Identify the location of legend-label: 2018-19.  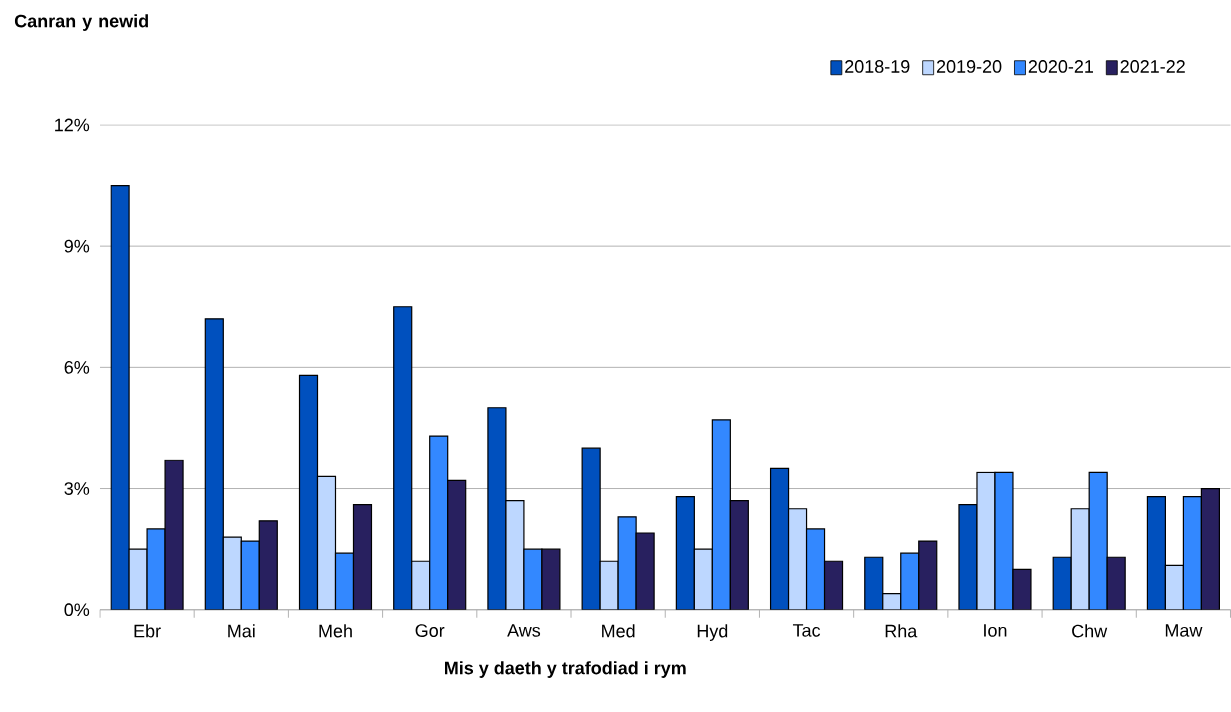
(877, 66).